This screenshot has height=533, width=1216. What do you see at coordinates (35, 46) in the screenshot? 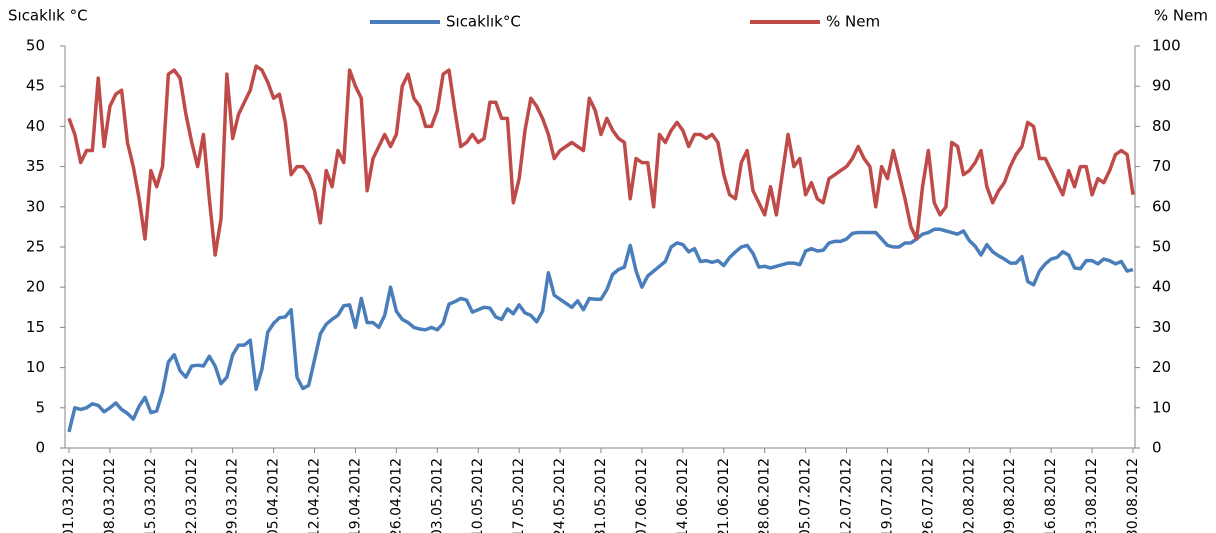
I see `y-tick-label: 50` at bounding box center [35, 46].